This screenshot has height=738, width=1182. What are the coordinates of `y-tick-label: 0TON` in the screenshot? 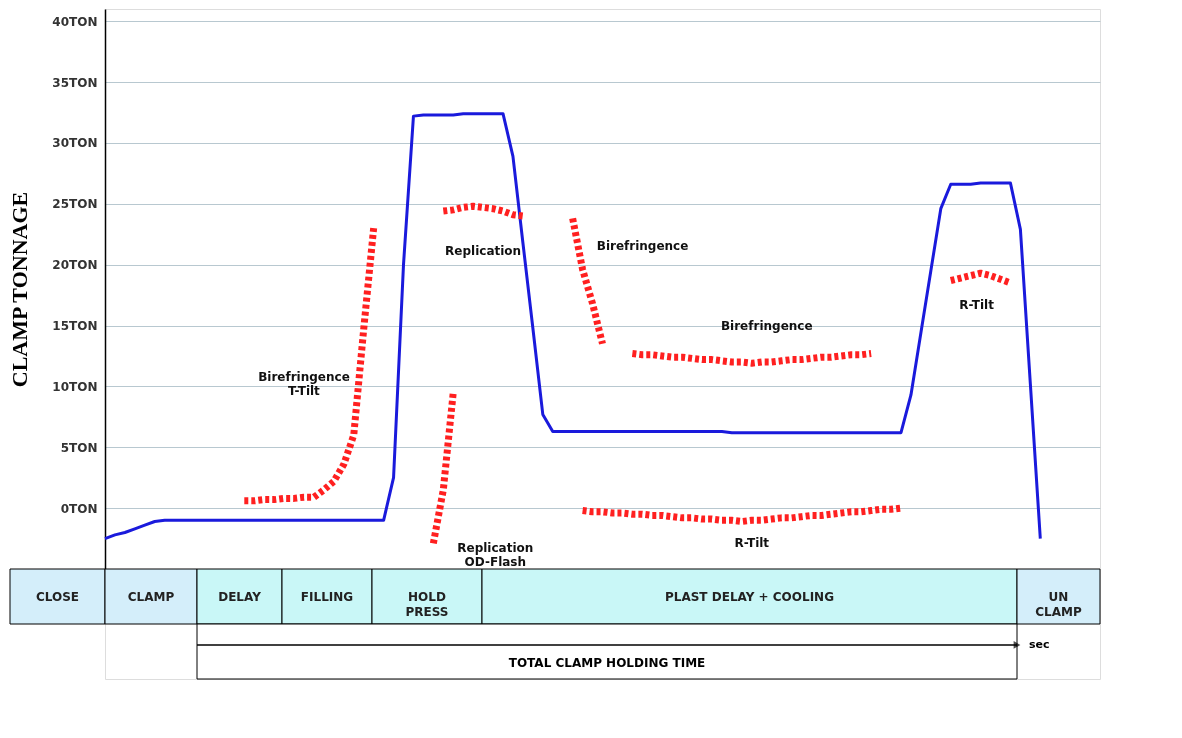 It's located at (79, 508).